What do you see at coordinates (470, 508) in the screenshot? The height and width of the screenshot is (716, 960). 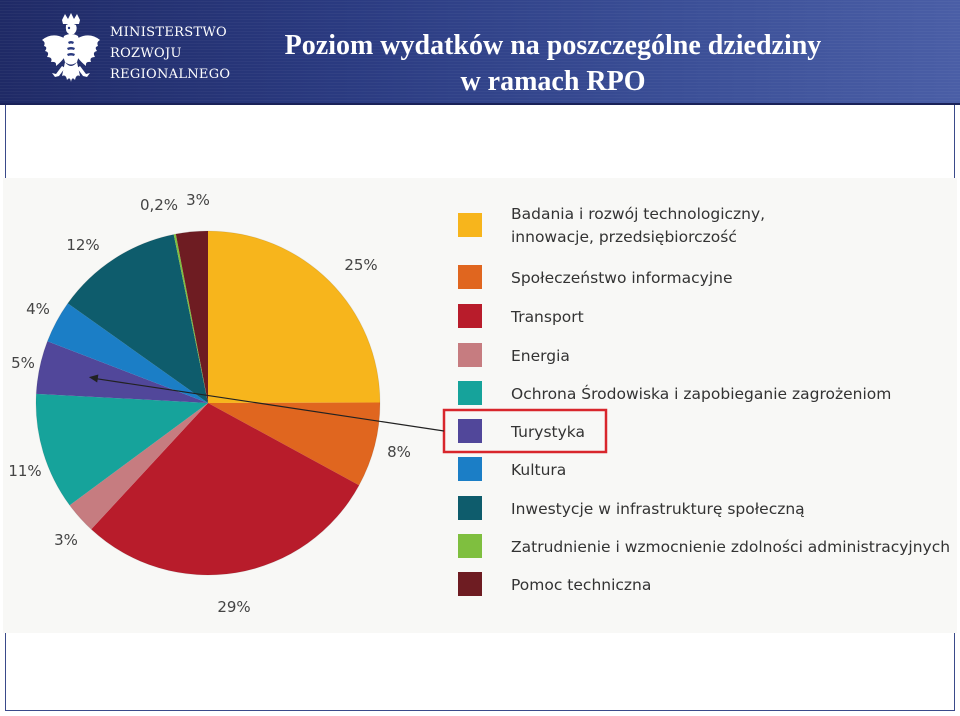 I see `legend-swatch-inwestycje-w-infrastrukture-spoleczna` at bounding box center [470, 508].